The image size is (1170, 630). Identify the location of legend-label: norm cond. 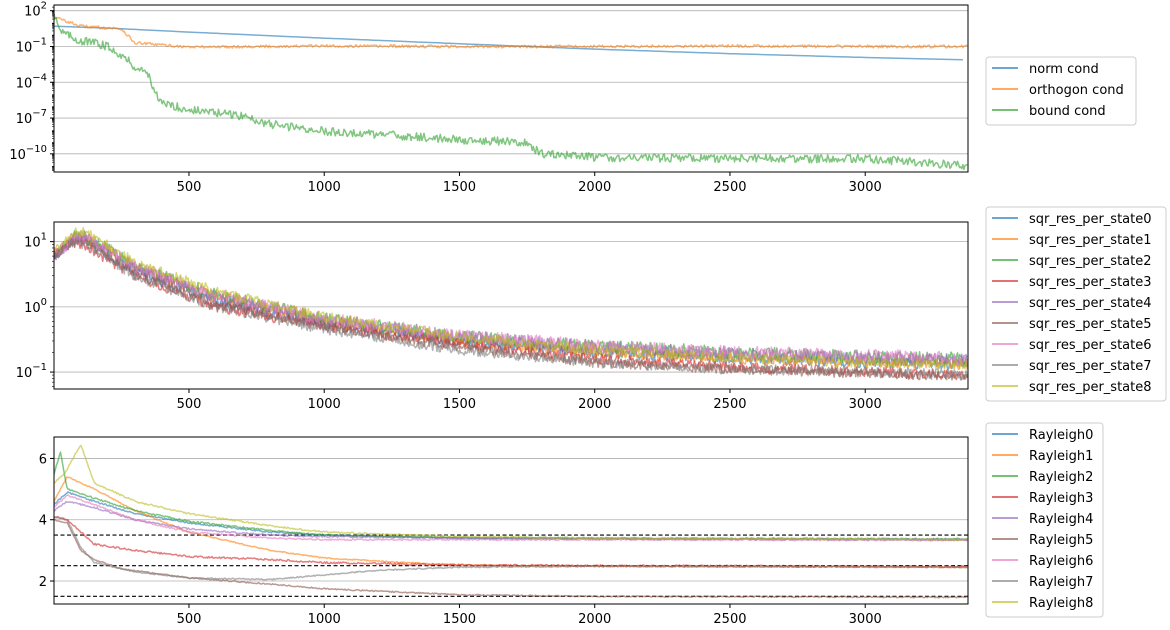
(1064, 69).